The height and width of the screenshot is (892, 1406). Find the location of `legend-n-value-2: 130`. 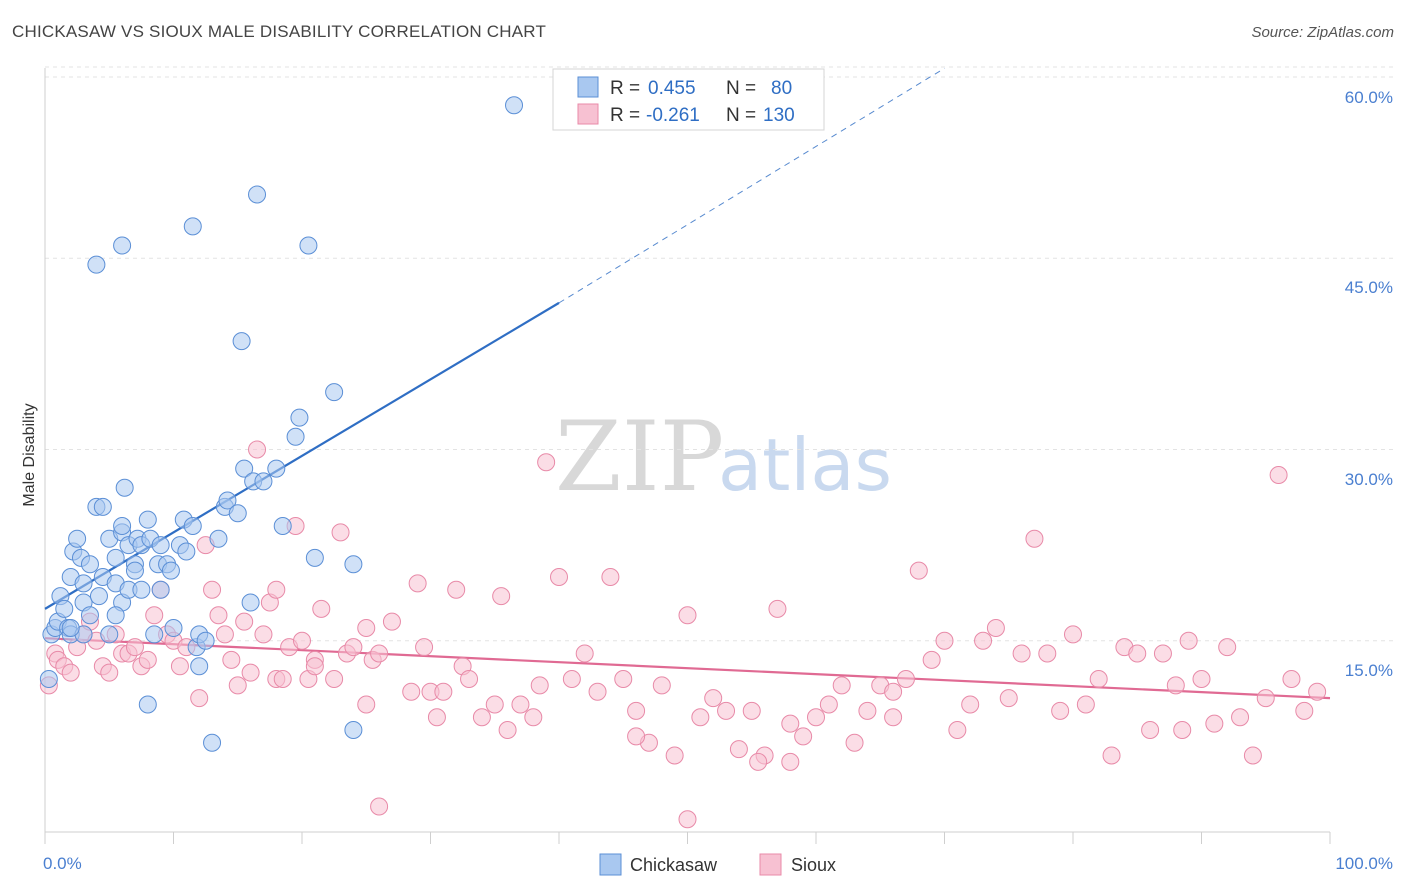

legend-n-value-2: 130 is located at coordinates (779, 115).